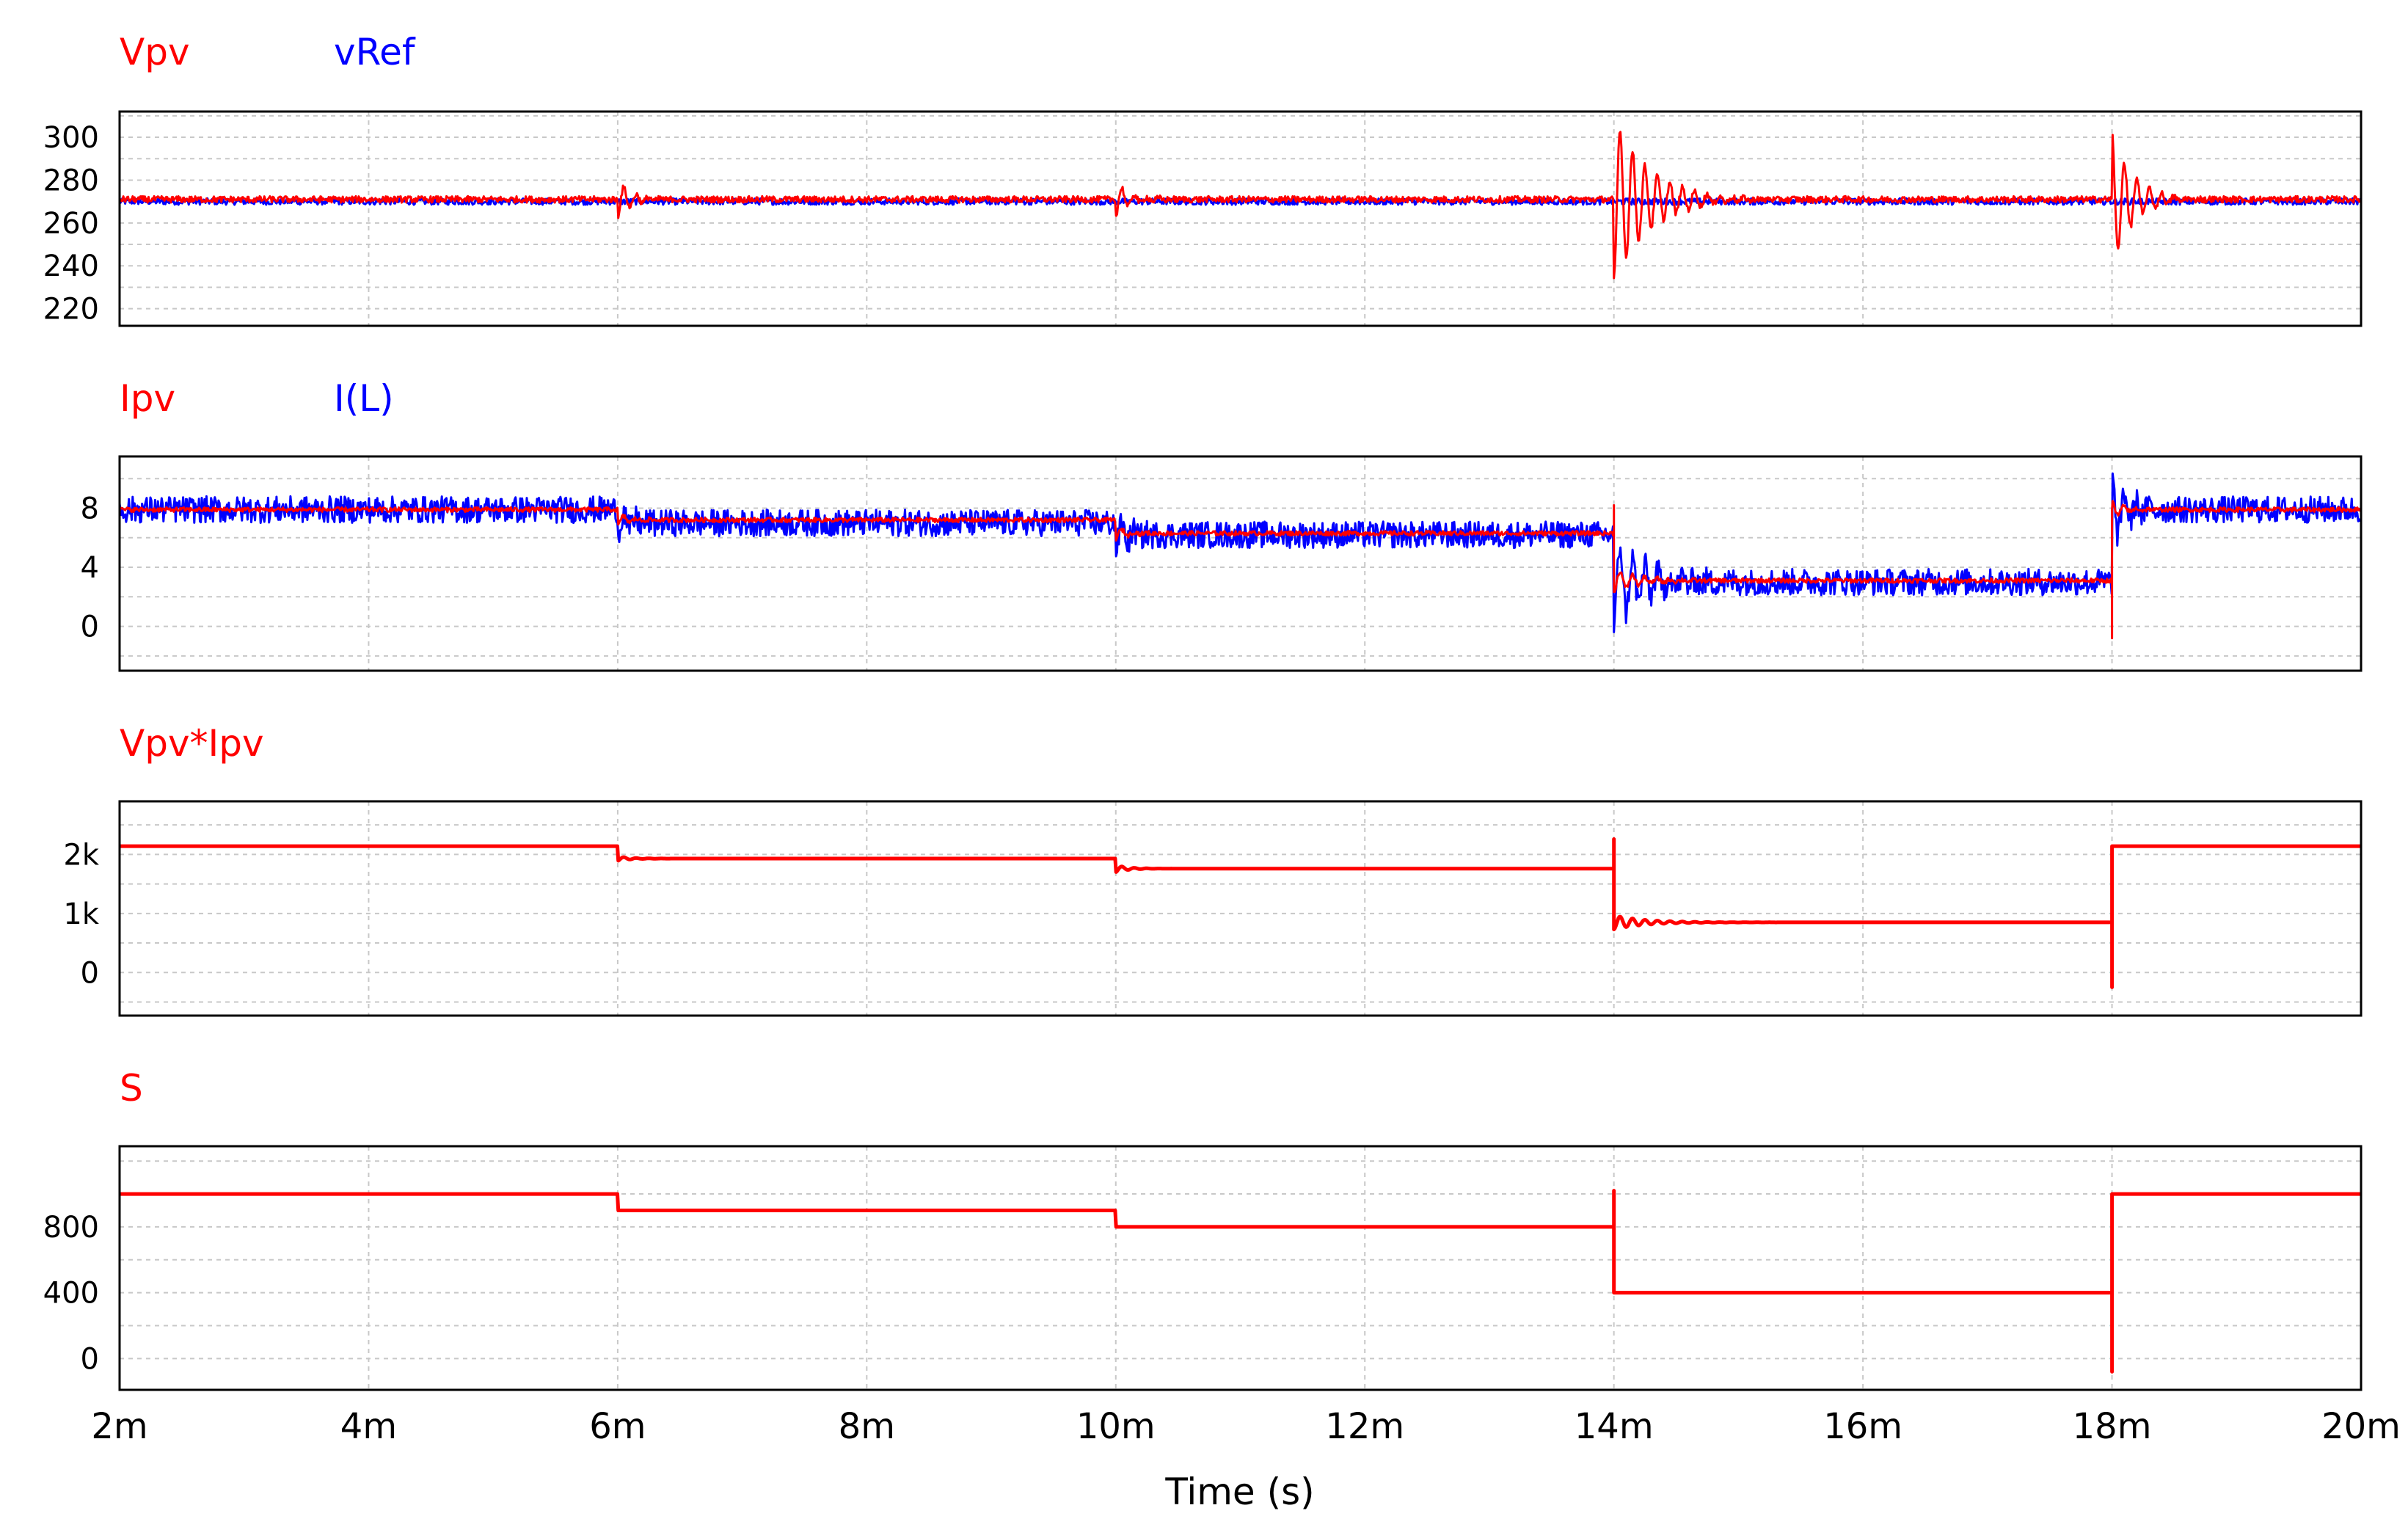  What do you see at coordinates (71, 224) in the screenshot?
I see `y-tick-label: 260` at bounding box center [71, 224].